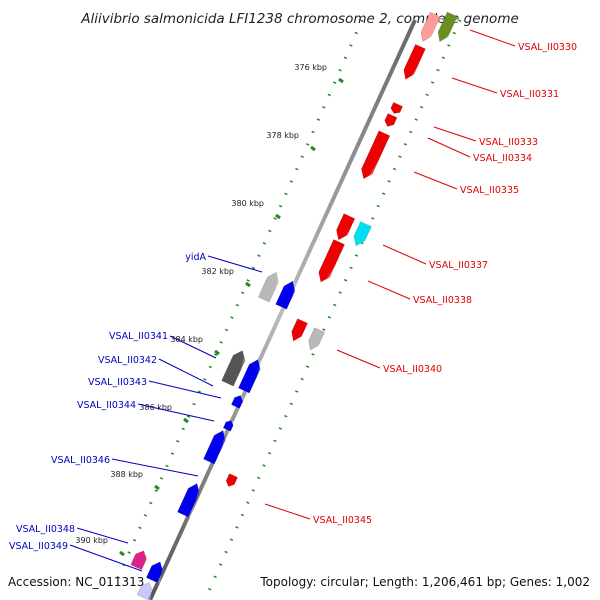  Describe the element at coordinates (412, 369) in the screenshot. I see `gene-label: VSAL_II0340` at that location.